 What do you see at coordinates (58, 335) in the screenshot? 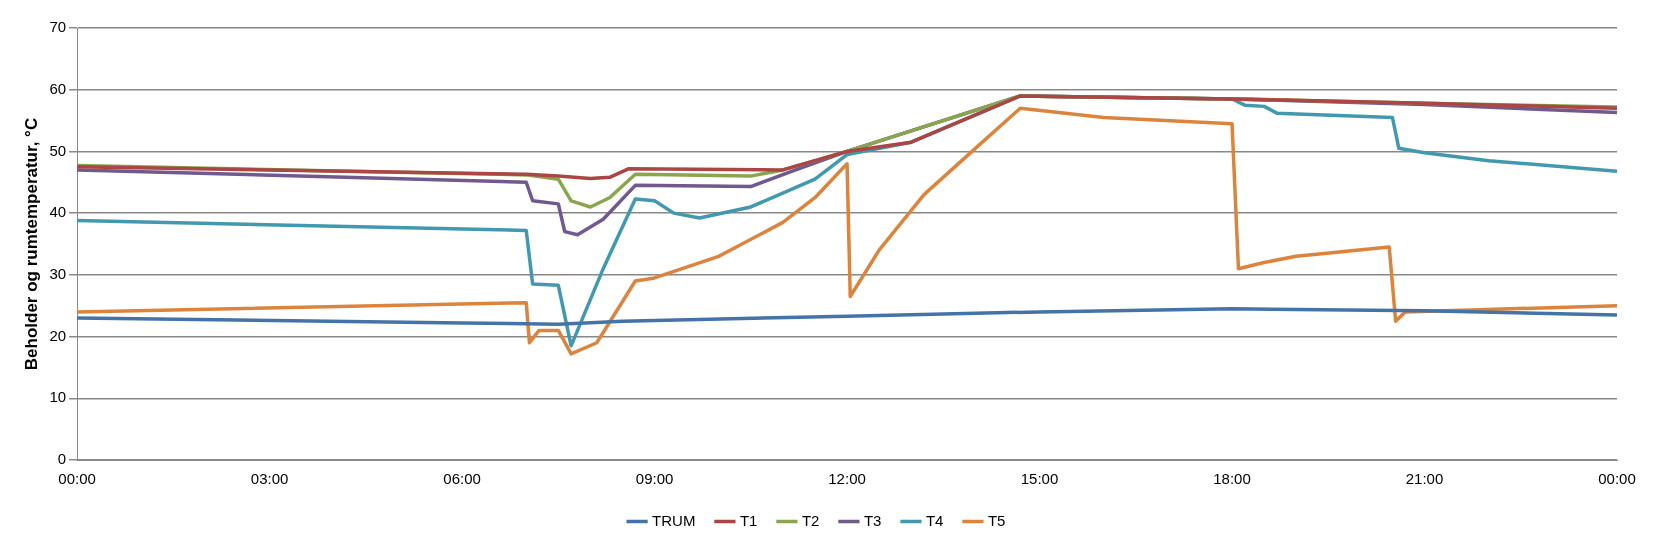
I see `y-tick-label: 20` at bounding box center [58, 335].